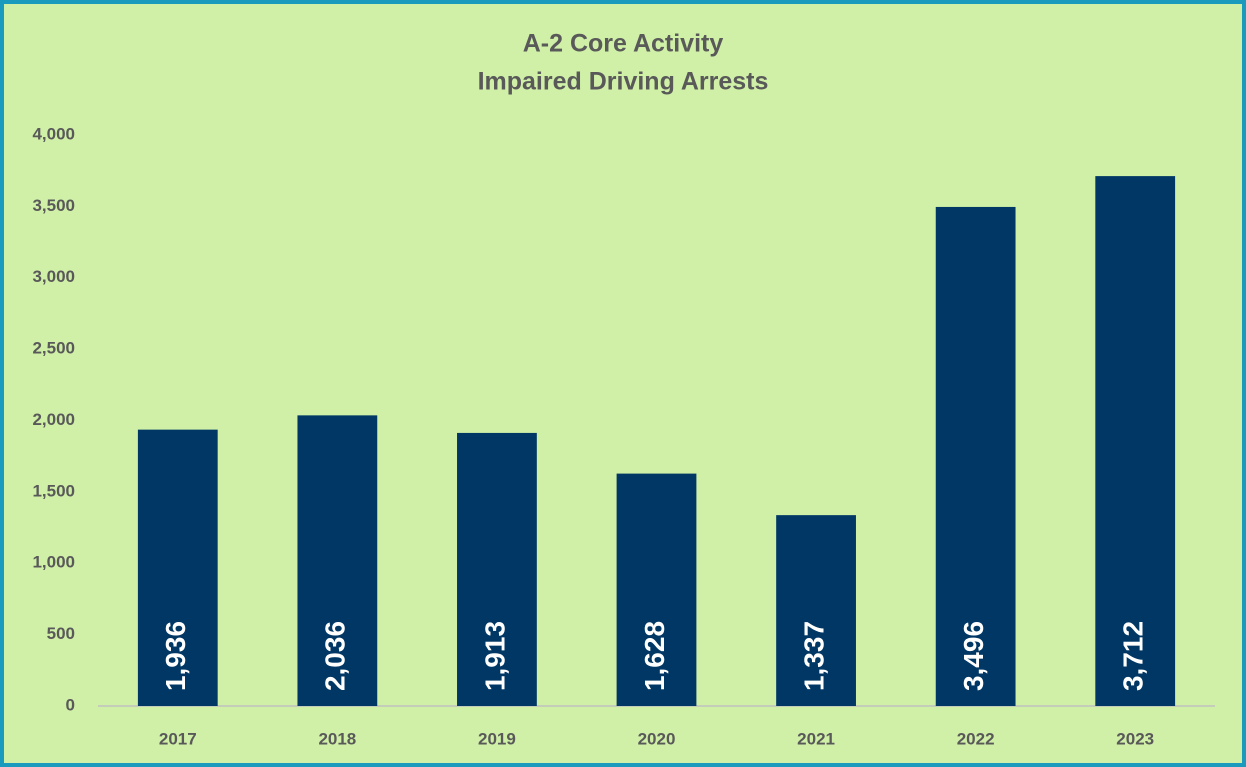 The height and width of the screenshot is (767, 1246). Describe the element at coordinates (53, 562) in the screenshot. I see `y-tick-label: 1,000` at that location.